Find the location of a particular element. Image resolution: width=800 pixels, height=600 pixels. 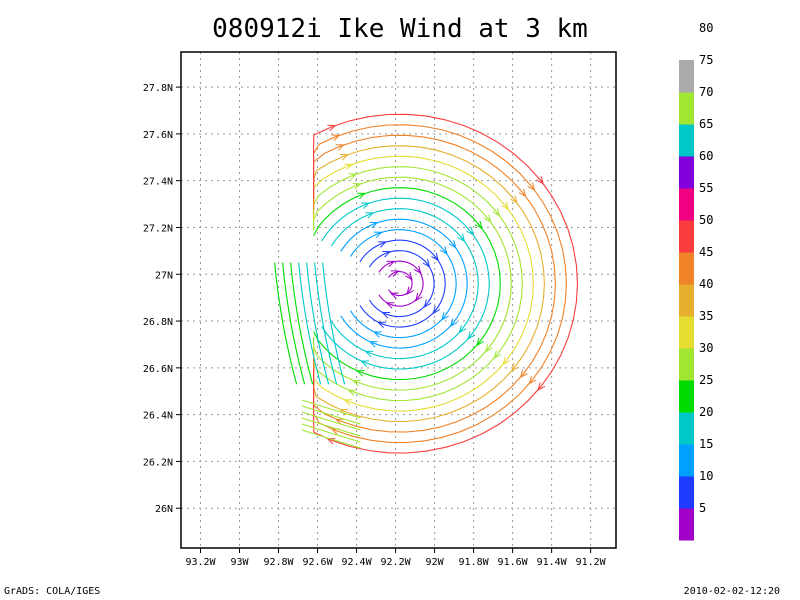

colorbar-label: 30 is located at coordinates (706, 348).